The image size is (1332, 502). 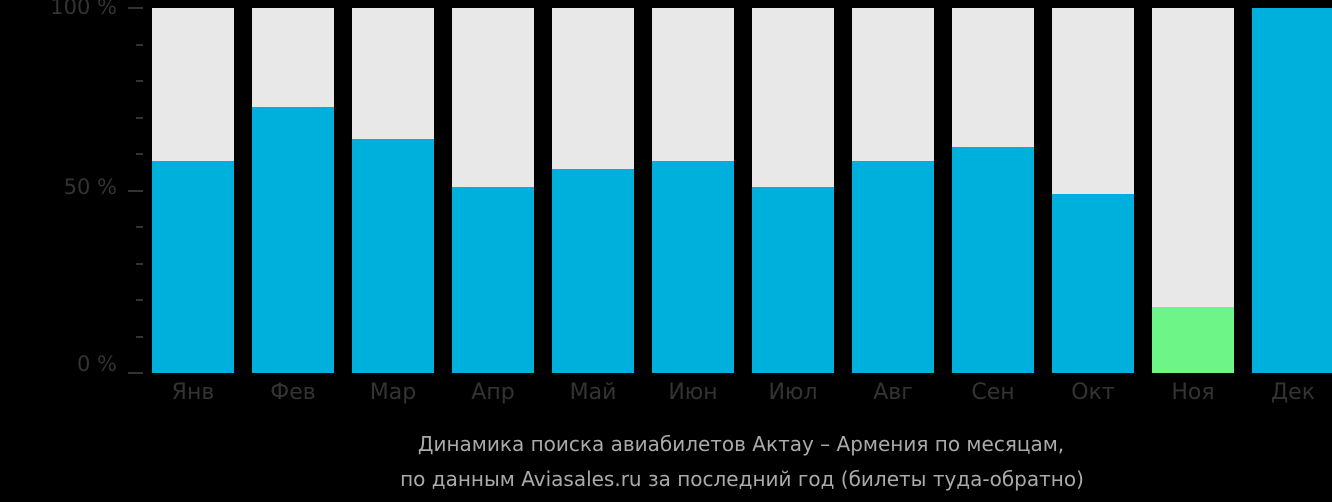 What do you see at coordinates (693, 392) in the screenshot?
I see `x-label: Июн` at bounding box center [693, 392].